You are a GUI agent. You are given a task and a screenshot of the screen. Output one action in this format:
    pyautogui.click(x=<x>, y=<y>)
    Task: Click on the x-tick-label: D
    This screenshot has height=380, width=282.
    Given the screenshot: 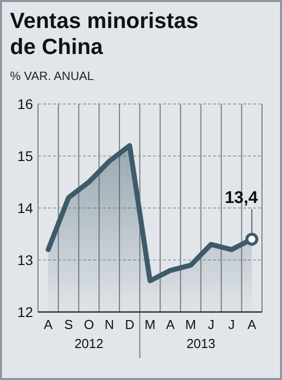 What is the action you would take?
    pyautogui.click(x=129, y=324)
    